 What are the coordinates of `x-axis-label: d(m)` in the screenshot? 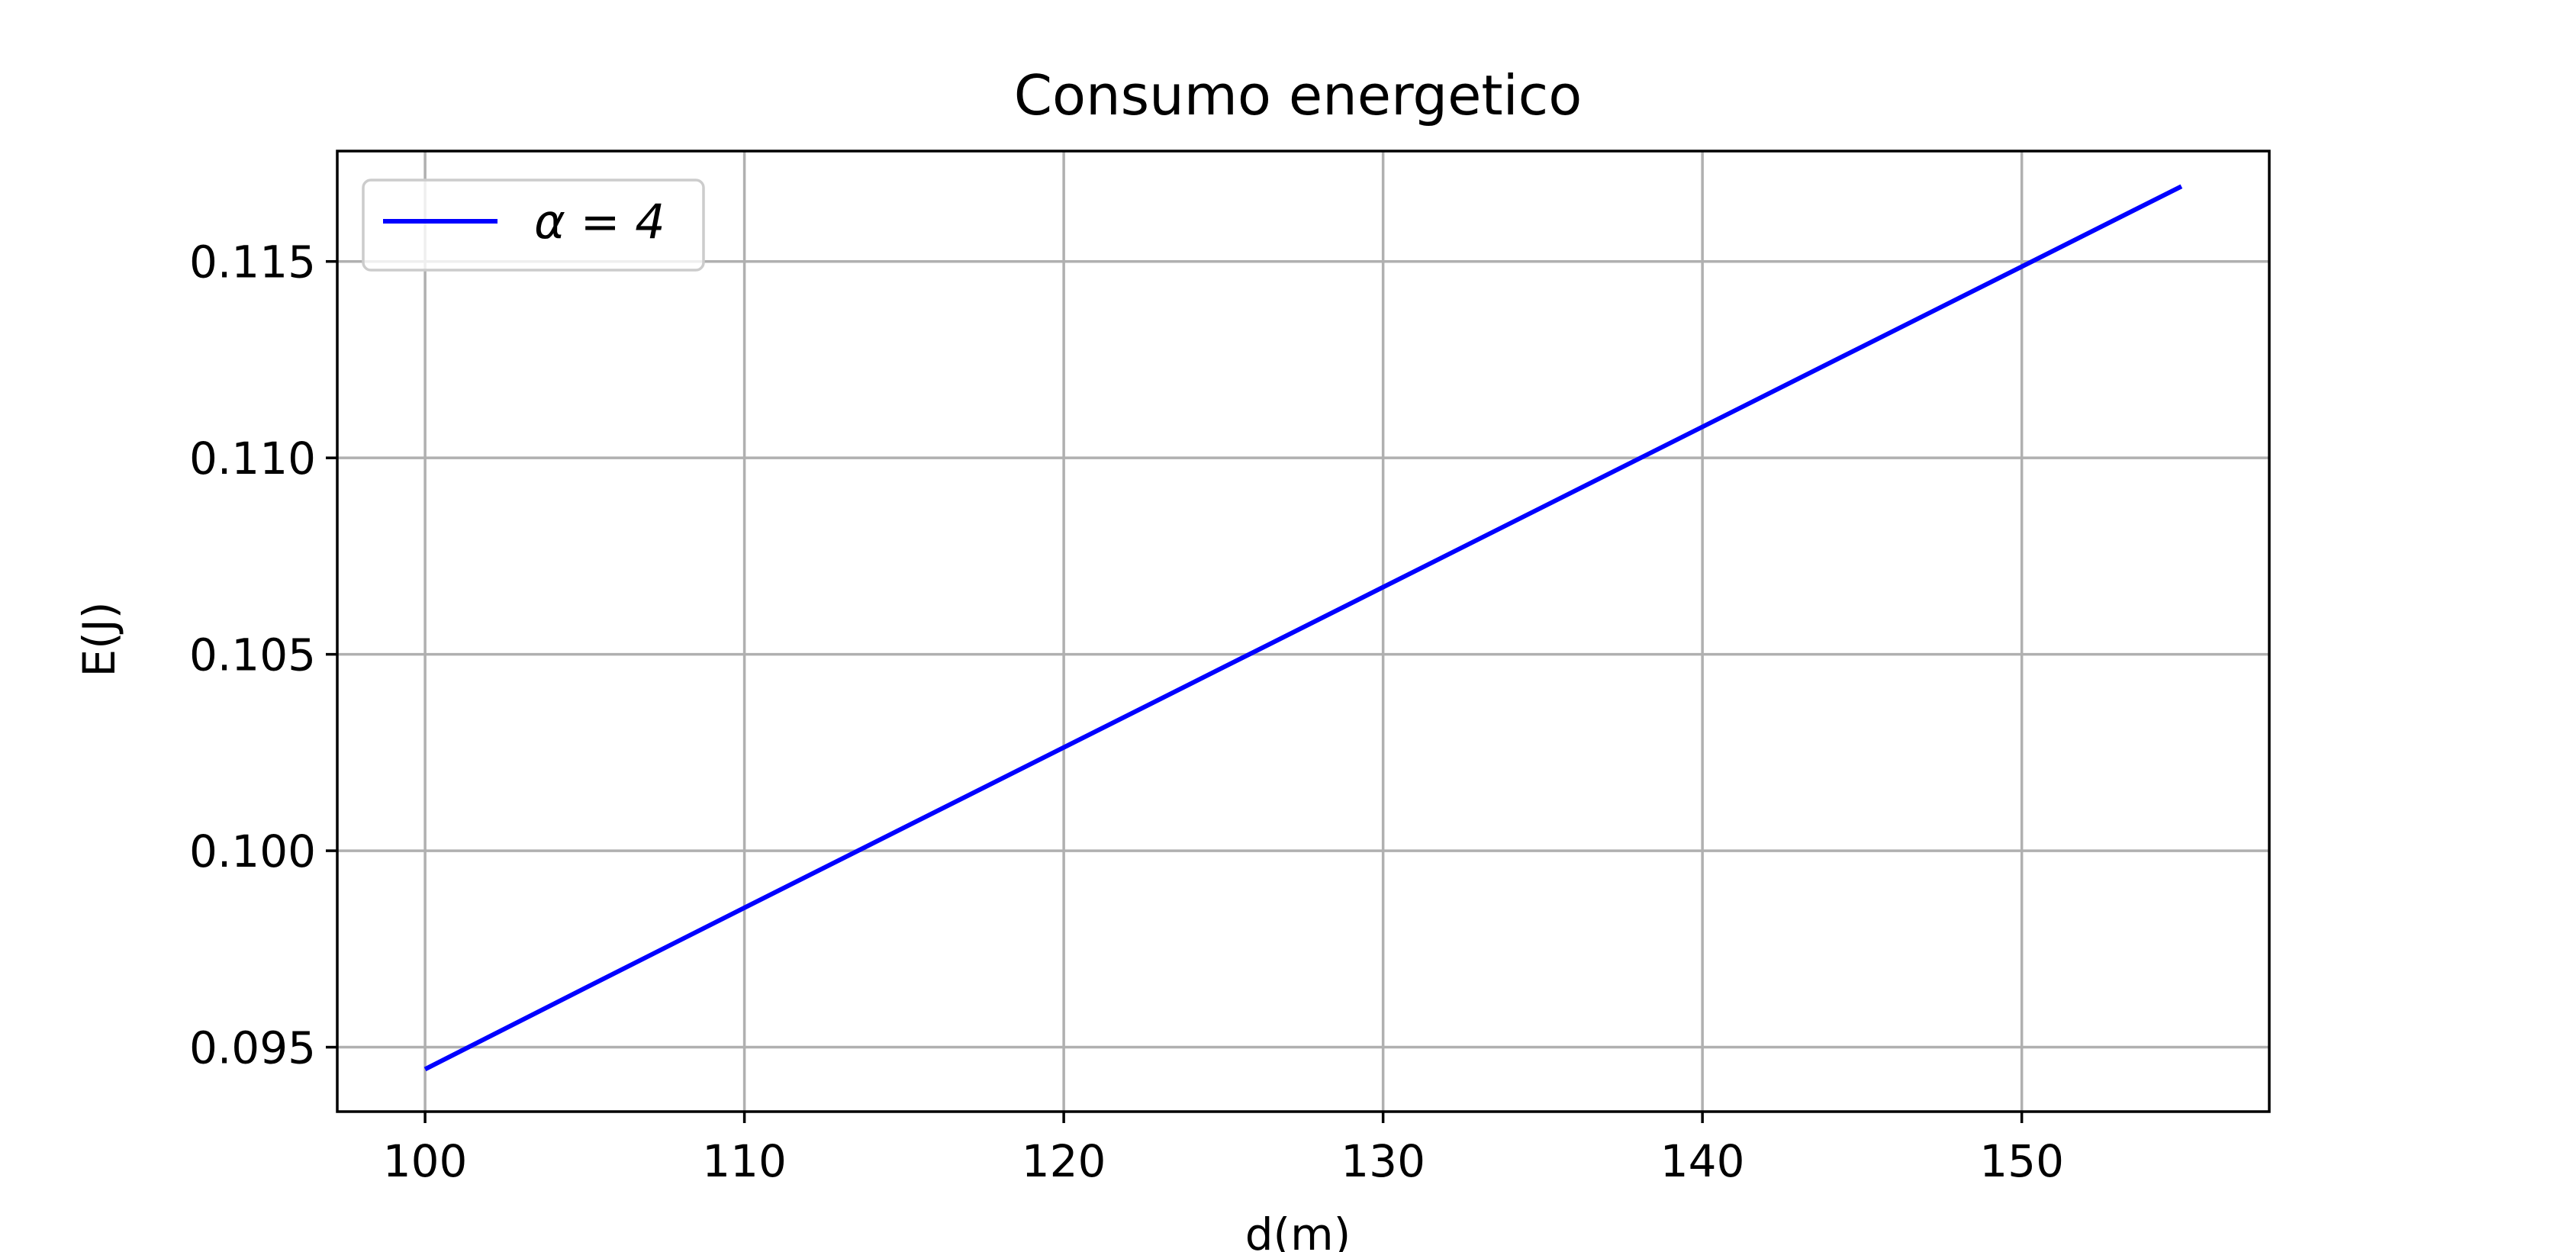 It's located at (1298, 1230).